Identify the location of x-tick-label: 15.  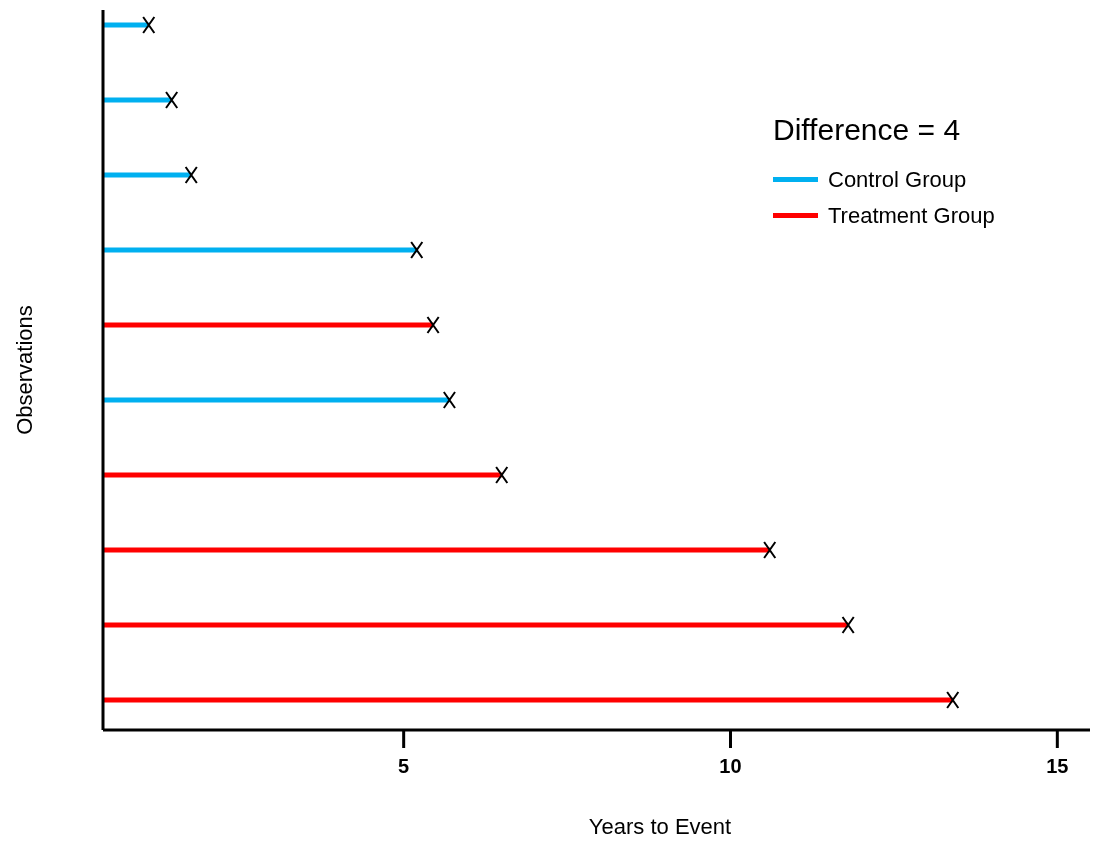
(1057, 766).